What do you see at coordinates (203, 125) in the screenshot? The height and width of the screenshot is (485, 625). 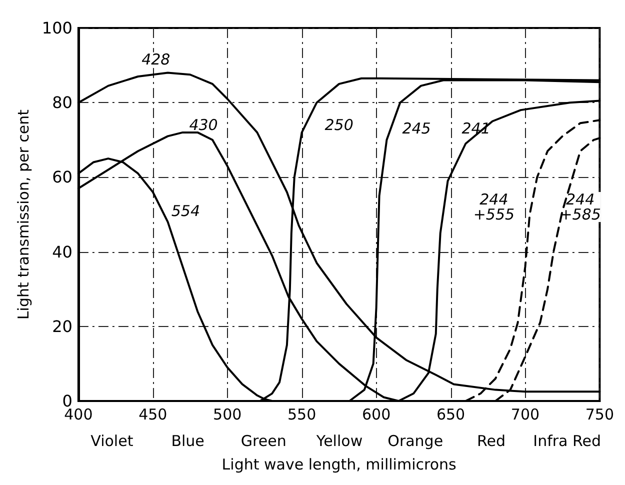 I see `annotation: 430` at bounding box center [203, 125].